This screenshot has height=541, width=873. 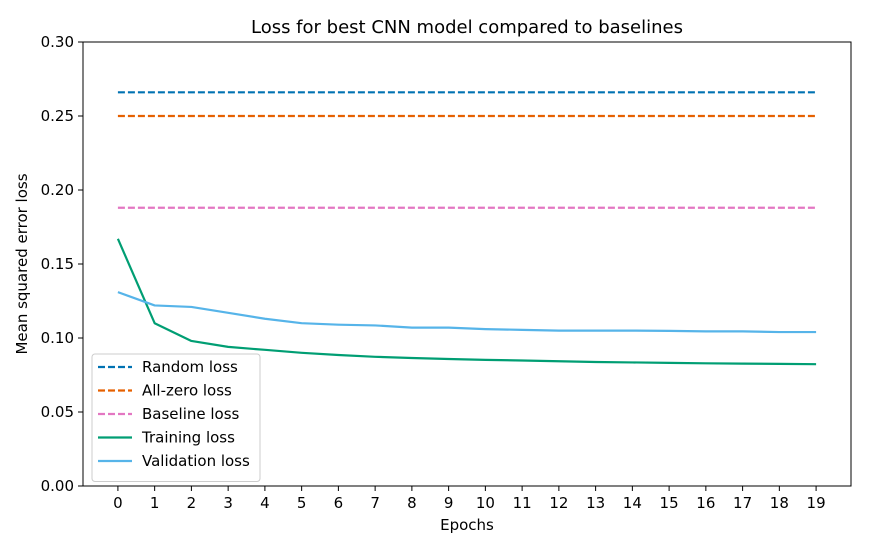 What do you see at coordinates (265, 503) in the screenshot?
I see `x-tick-label: 4` at bounding box center [265, 503].